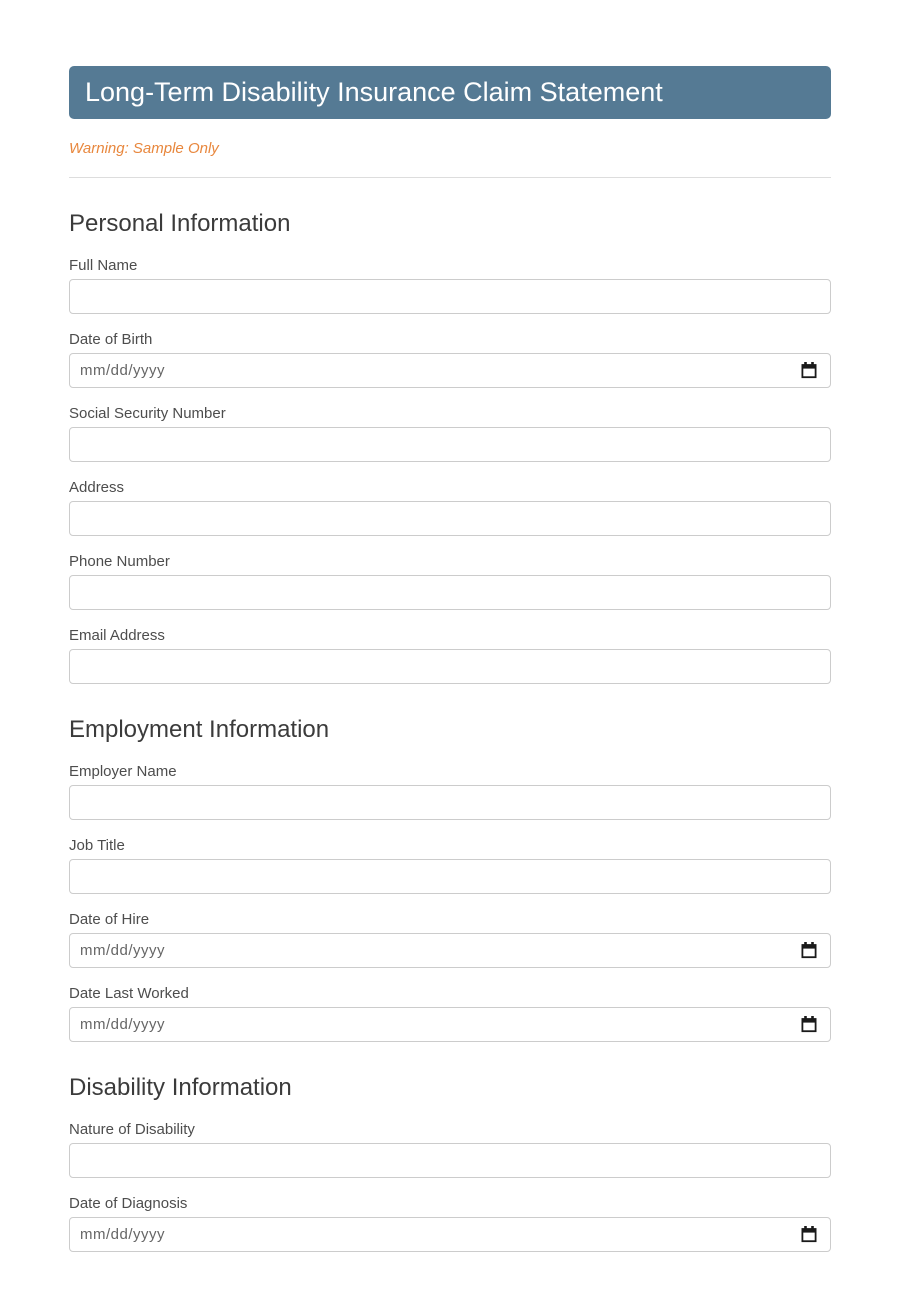  I want to click on field-date-of-hire: Date of Hire mm/dd/yyyy, so click(450, 939).